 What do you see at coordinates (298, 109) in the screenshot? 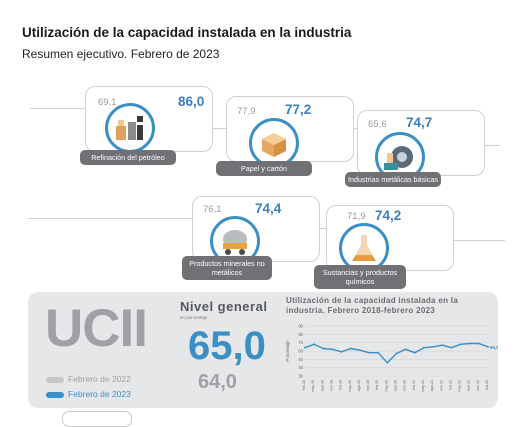
I see `sector-current-value: 77,2` at bounding box center [298, 109].